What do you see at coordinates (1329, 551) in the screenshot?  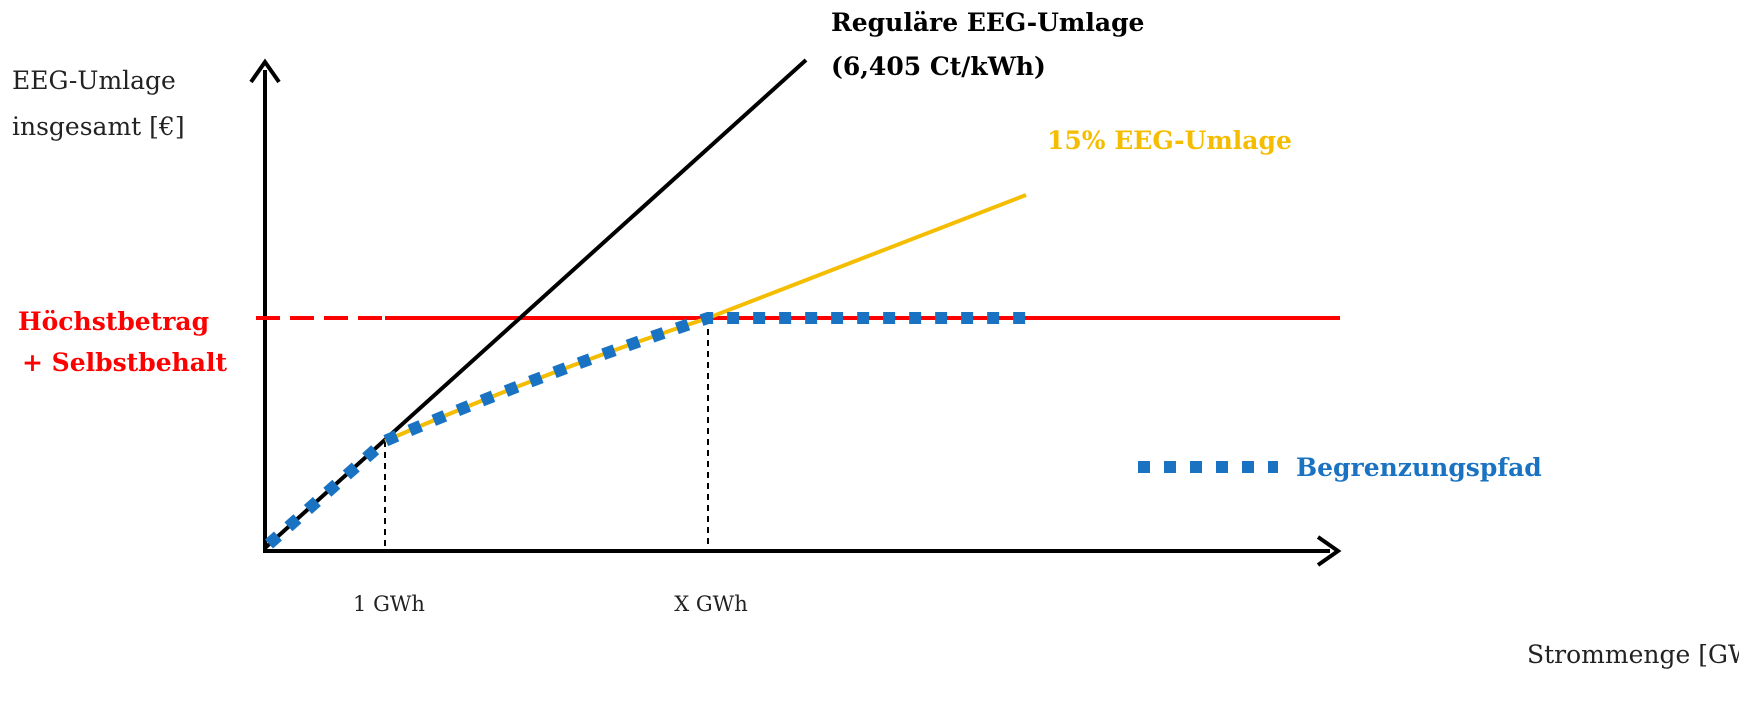 I see `x-axis-arrow-icon` at bounding box center [1329, 551].